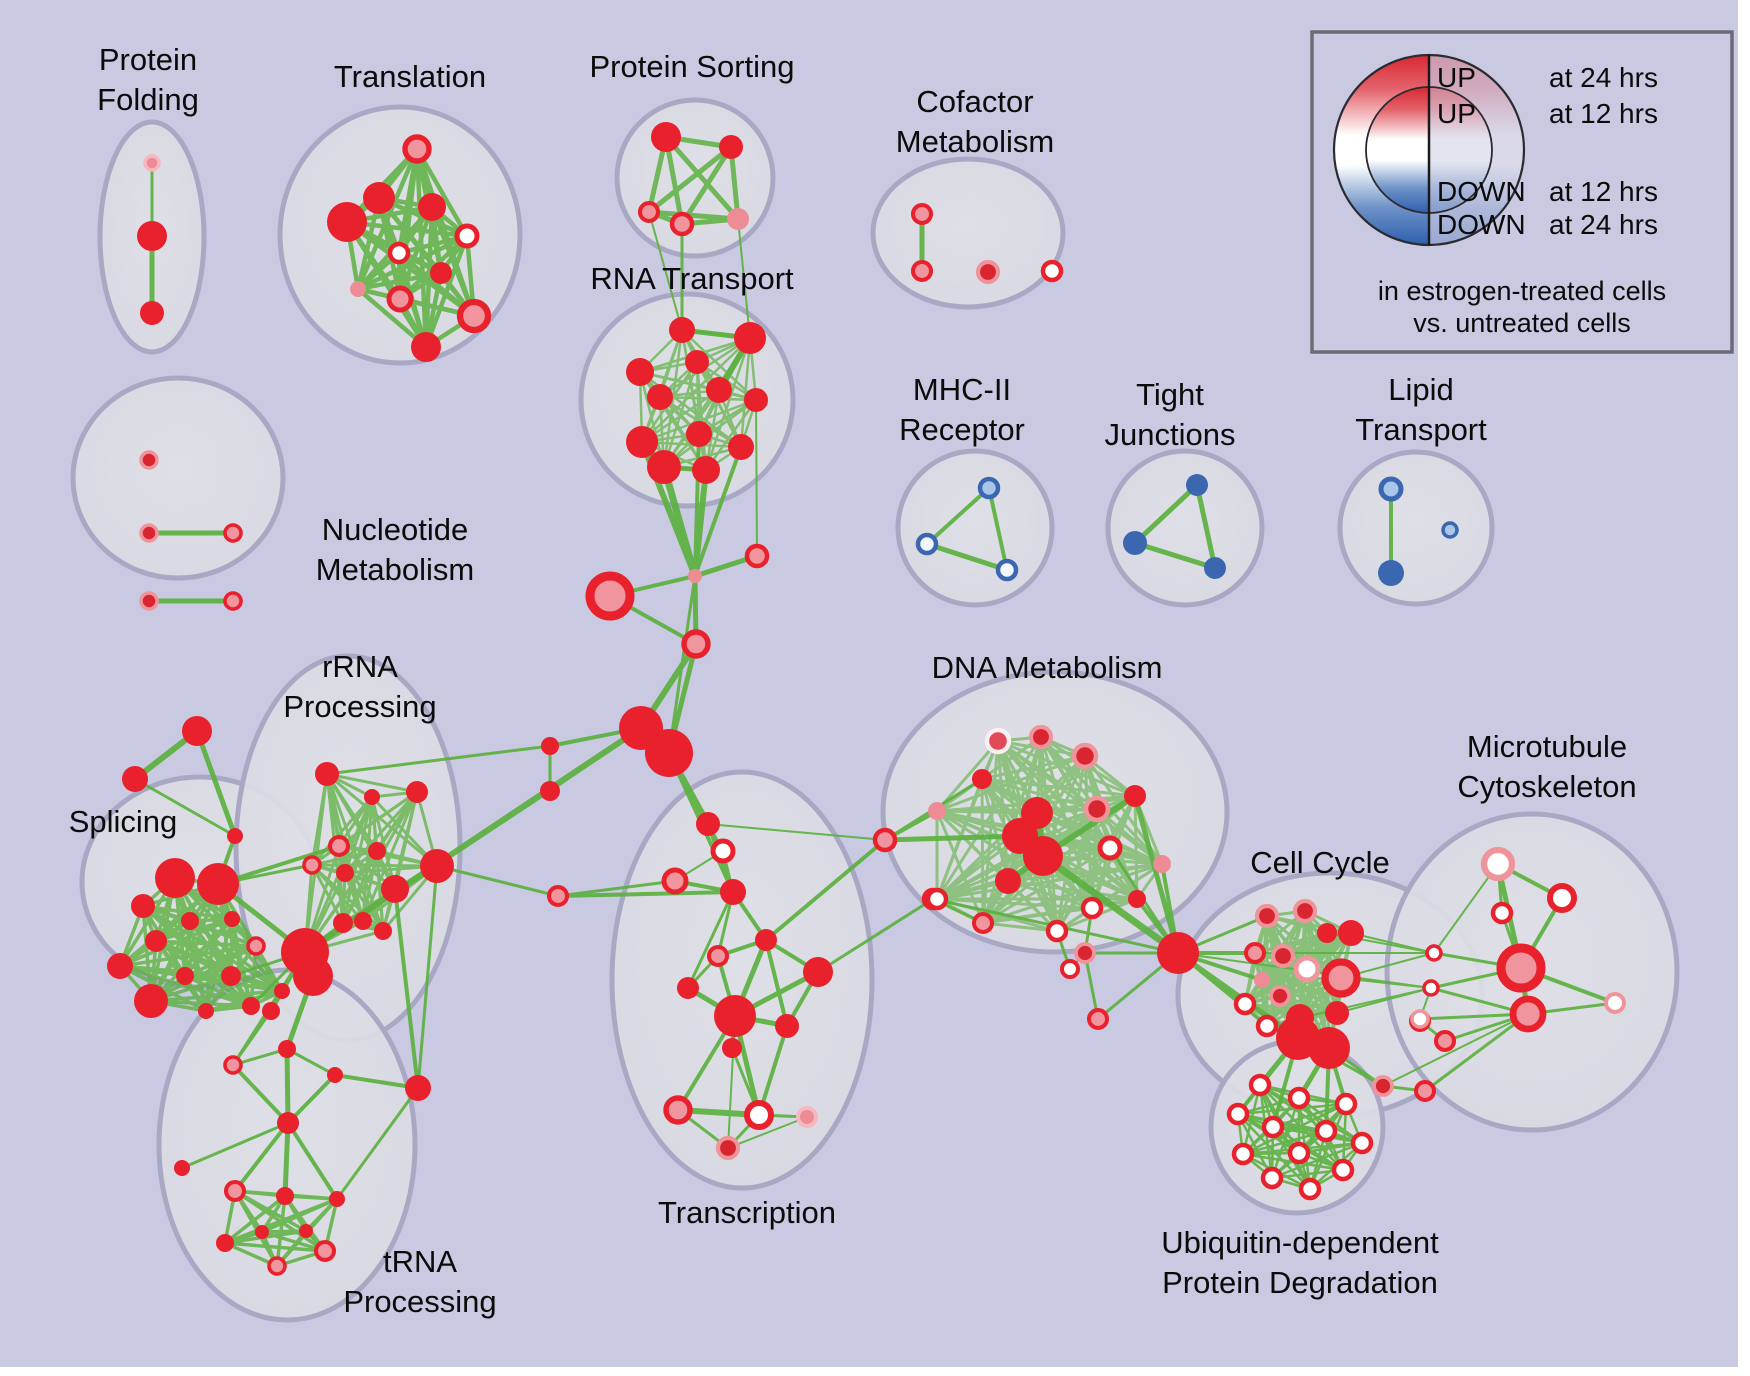 This screenshot has height=1376, width=1750. I want to click on node-r6, so click(660, 397).